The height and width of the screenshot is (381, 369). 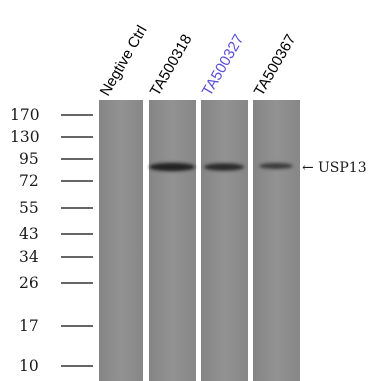 I want to click on lane-labels: Negtive Ctrl TA500318 TA500327 TA500367, so click(x=198, y=61).